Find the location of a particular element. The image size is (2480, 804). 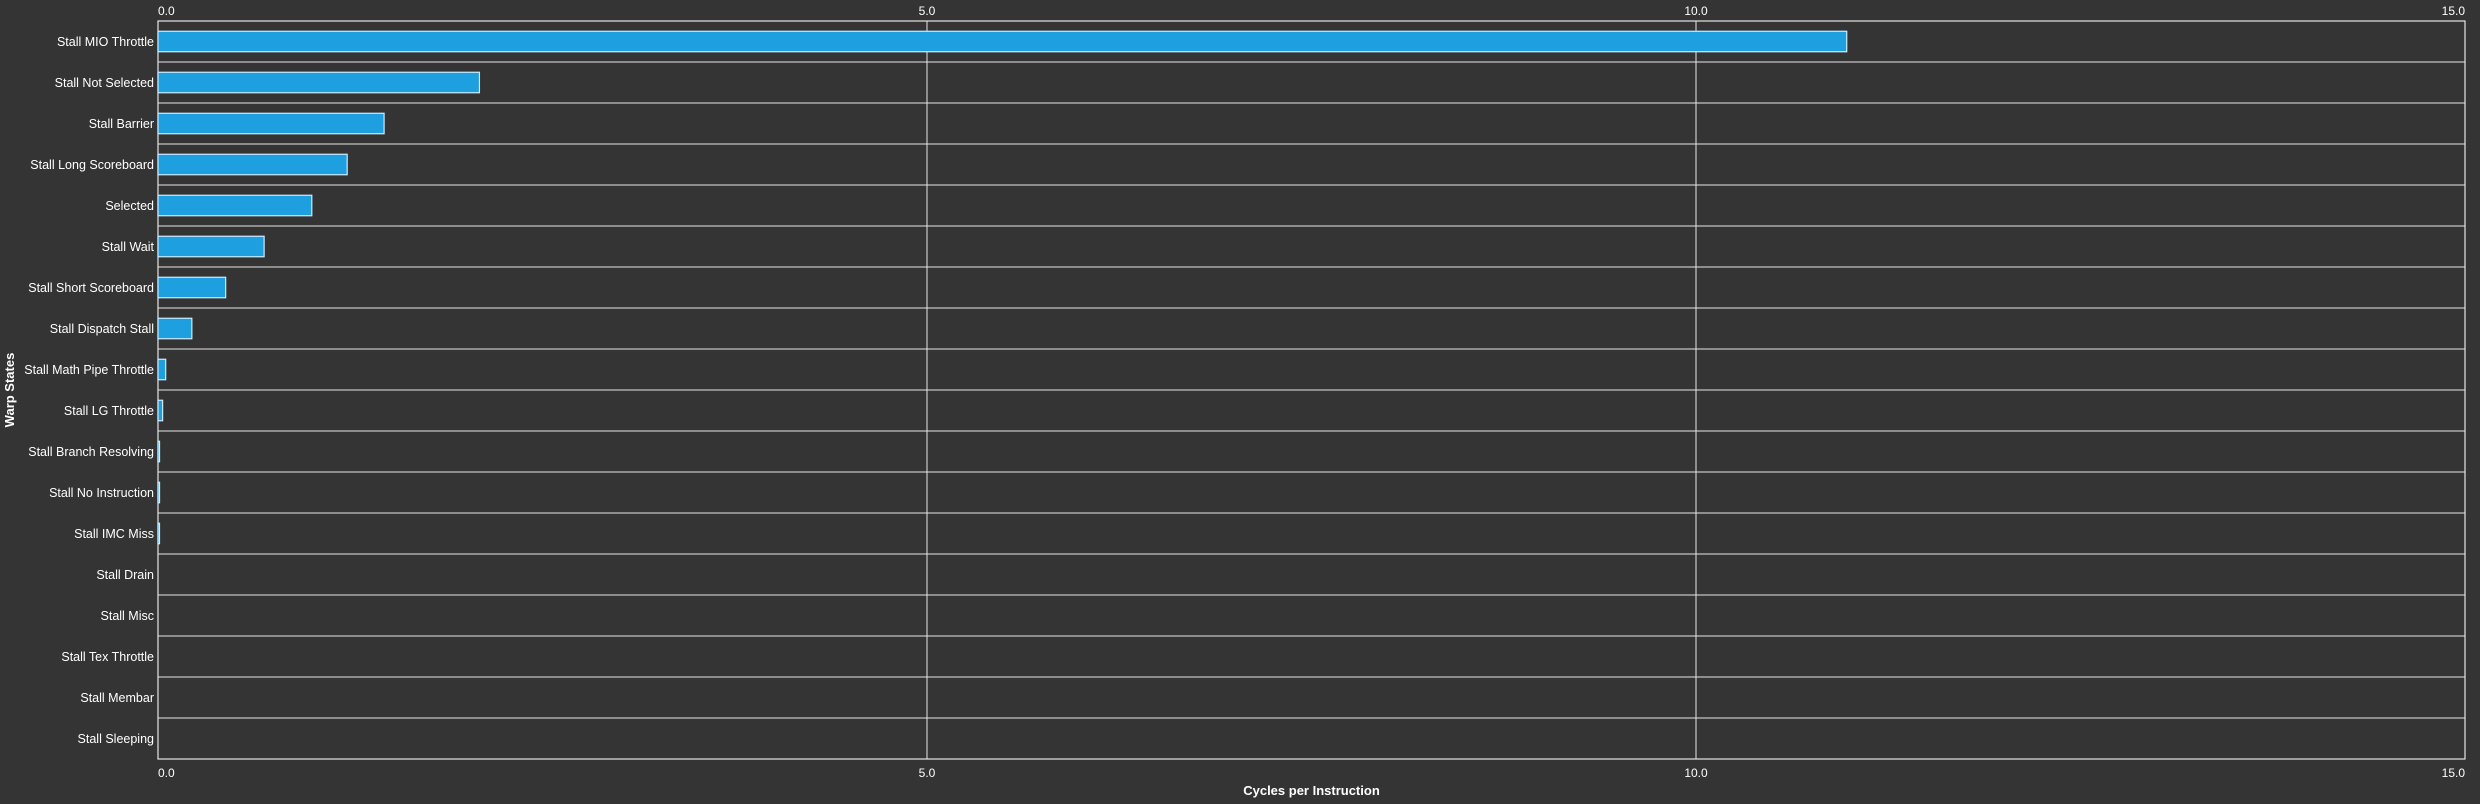

category-label: Stall Dispatch Stall is located at coordinates (102, 329).